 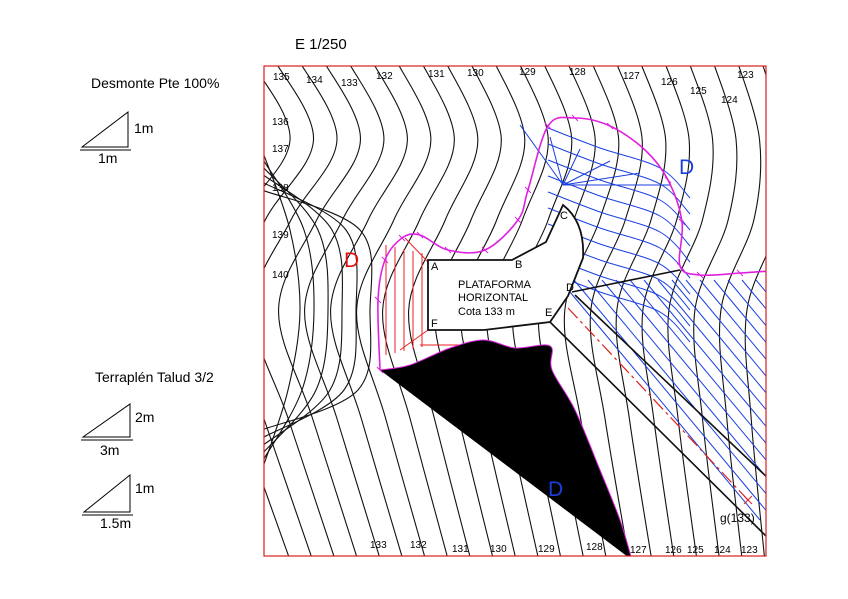 What do you see at coordinates (154, 377) in the screenshot?
I see `fill-slope-title: Terraplén Talud 3/2` at bounding box center [154, 377].